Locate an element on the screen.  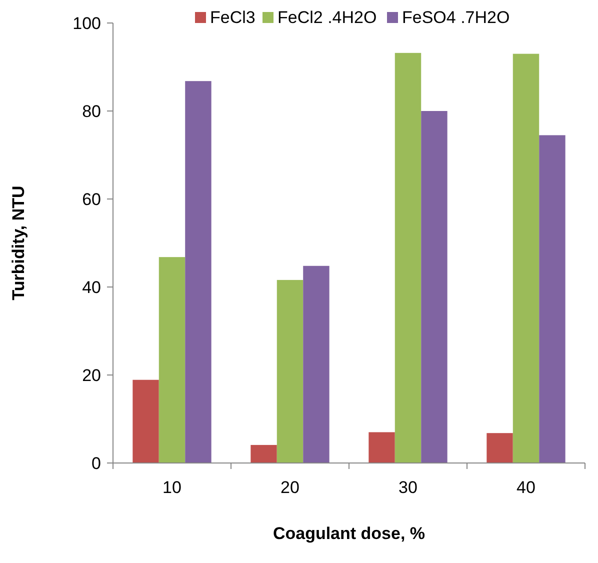
x-tick-label: 10 is located at coordinates (172, 487).